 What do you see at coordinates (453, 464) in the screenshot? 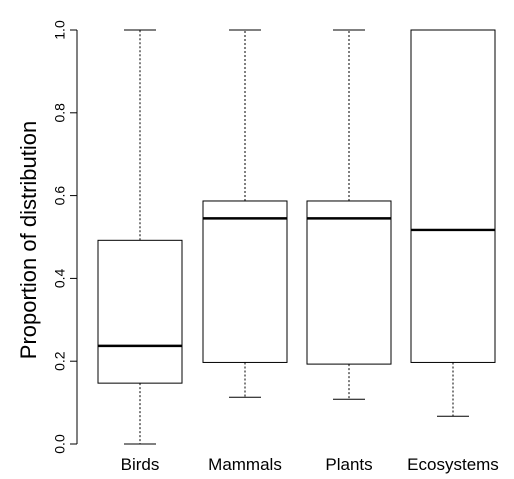
I see `x-tick-label-ecosystems: Ecosystems` at bounding box center [453, 464].